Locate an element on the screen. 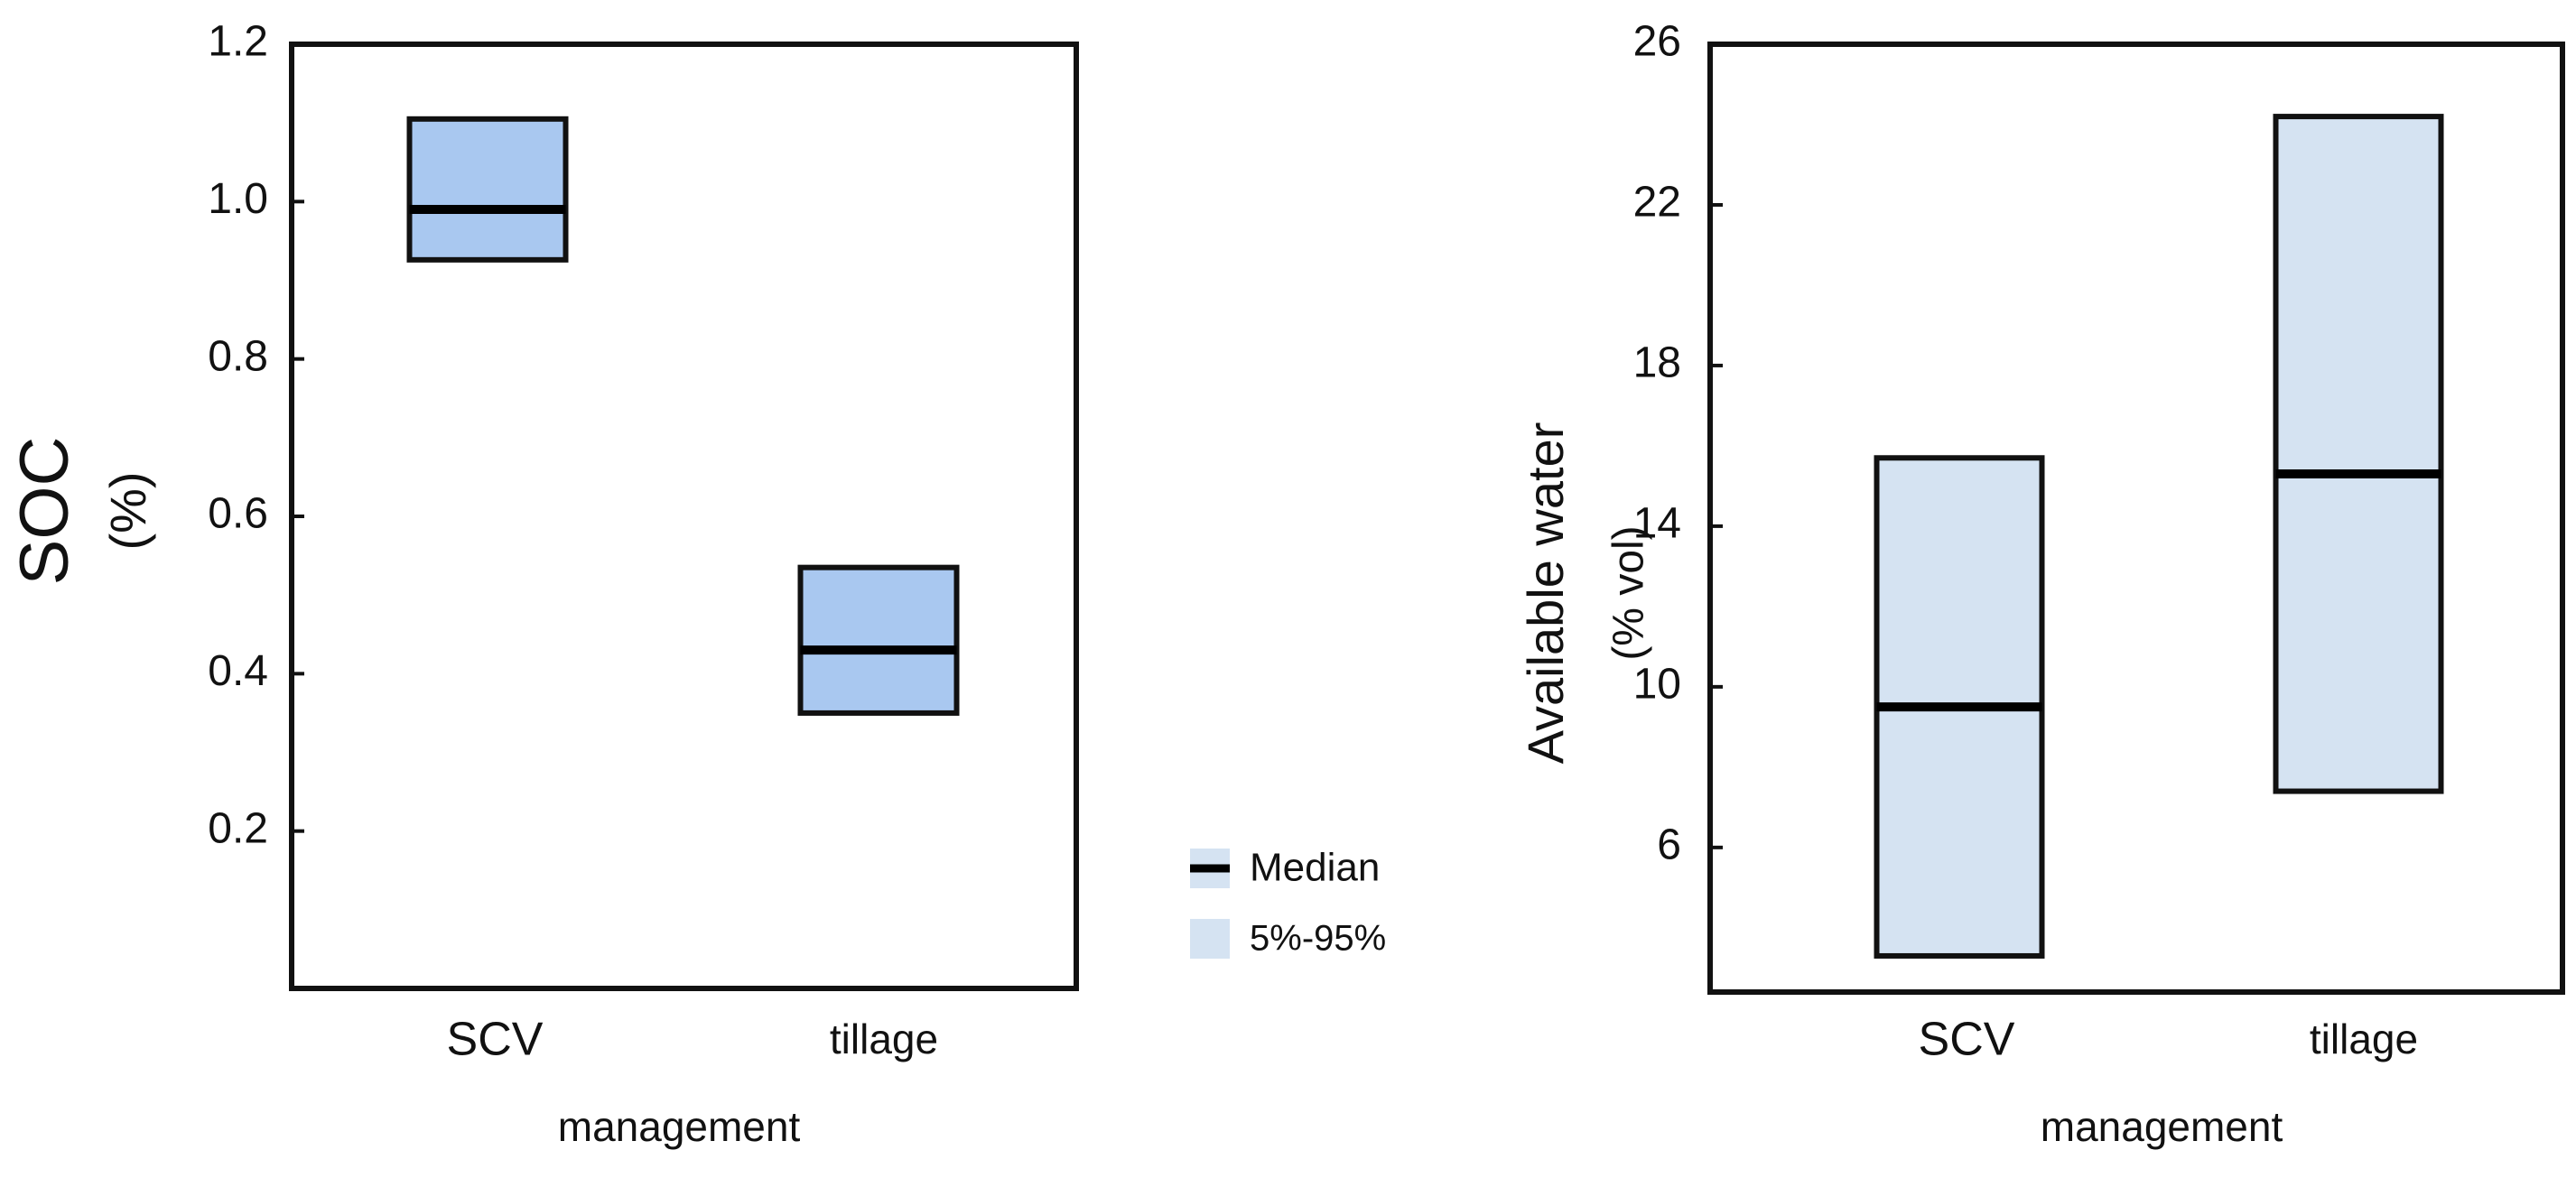 The height and width of the screenshot is (1178, 2576). legend-range-swatch is located at coordinates (1210, 939).